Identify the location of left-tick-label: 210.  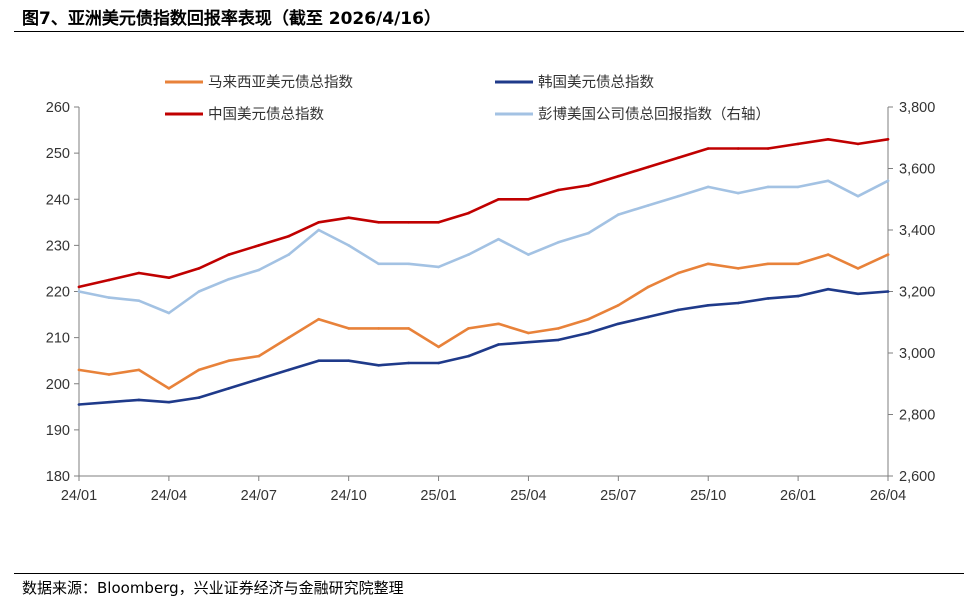
(58, 339).